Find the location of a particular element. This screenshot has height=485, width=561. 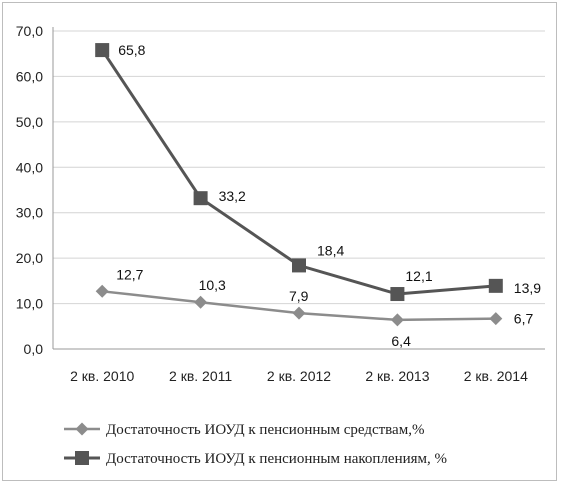

x-tick-label: 2 кв. 2013 is located at coordinates (397, 376).